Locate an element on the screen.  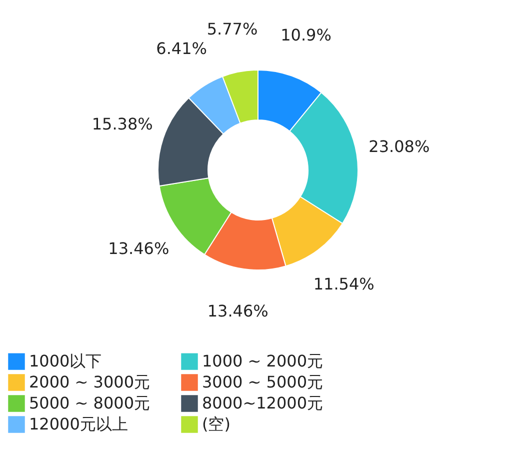
data-label: 10.9% is located at coordinates (306, 34).